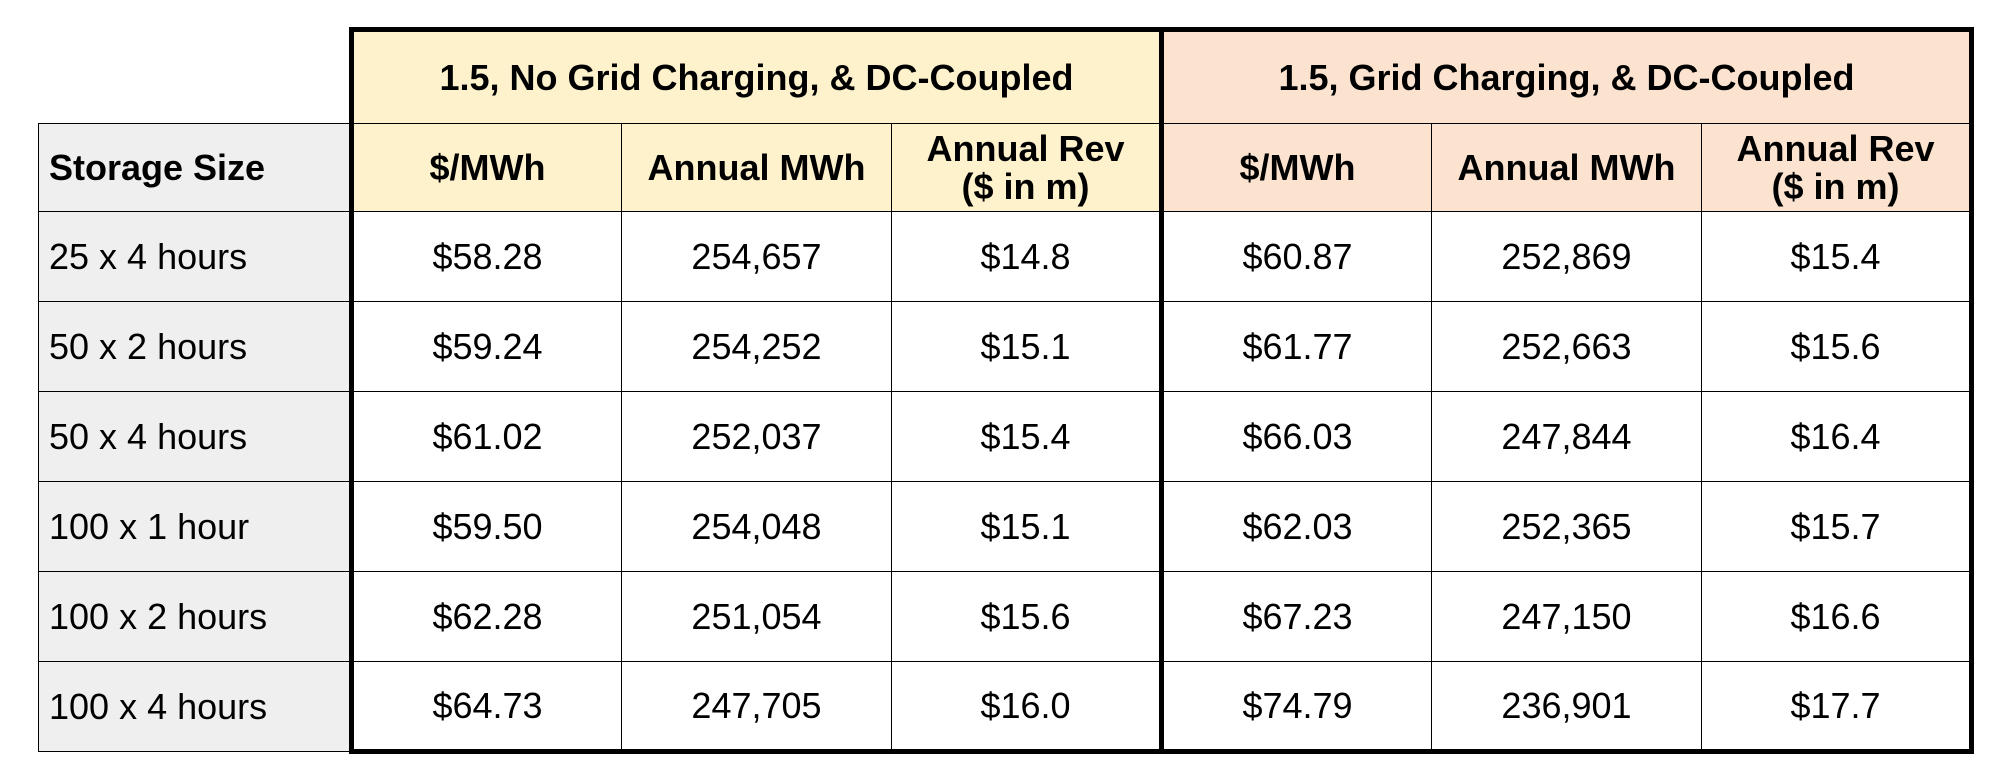 The height and width of the screenshot is (782, 2000). I want to click on annual-mwh-cell: 254,657, so click(756, 256).